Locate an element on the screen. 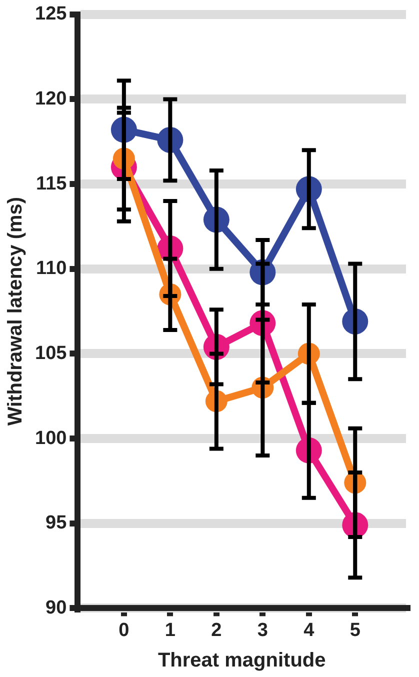 The image size is (419, 677). y-tick-label: 110 is located at coordinates (51, 269).